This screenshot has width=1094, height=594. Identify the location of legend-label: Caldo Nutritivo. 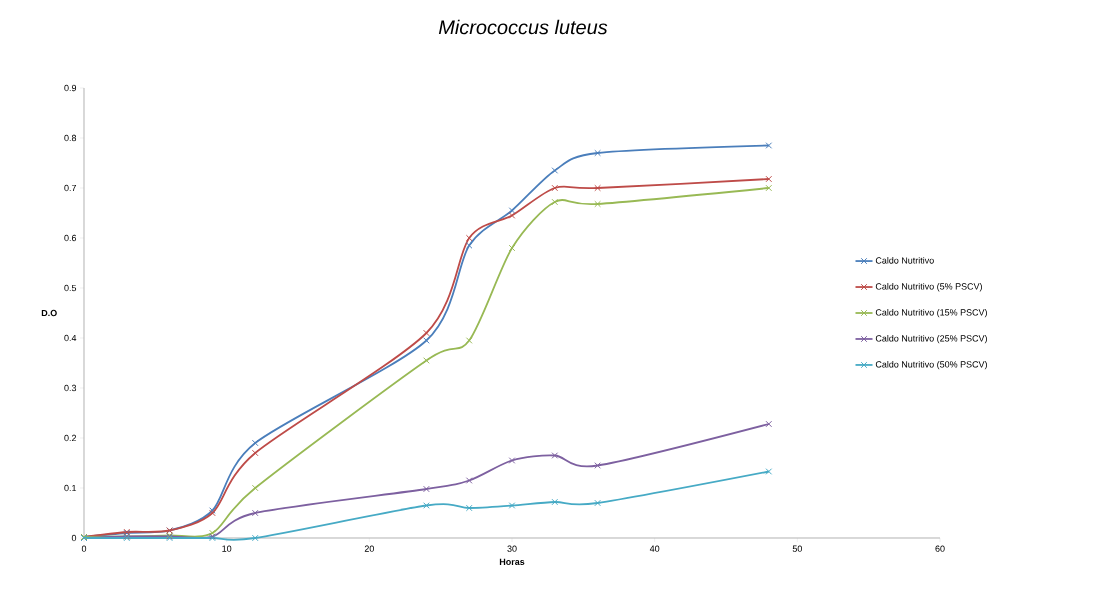
(904, 260).